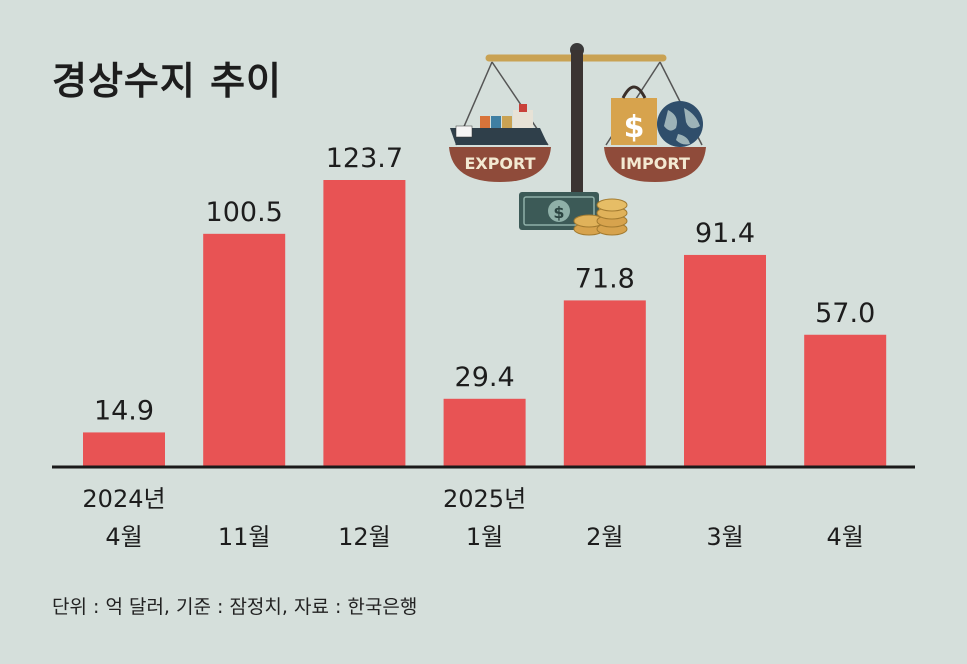  I want to click on coins-icon, so click(600, 217).